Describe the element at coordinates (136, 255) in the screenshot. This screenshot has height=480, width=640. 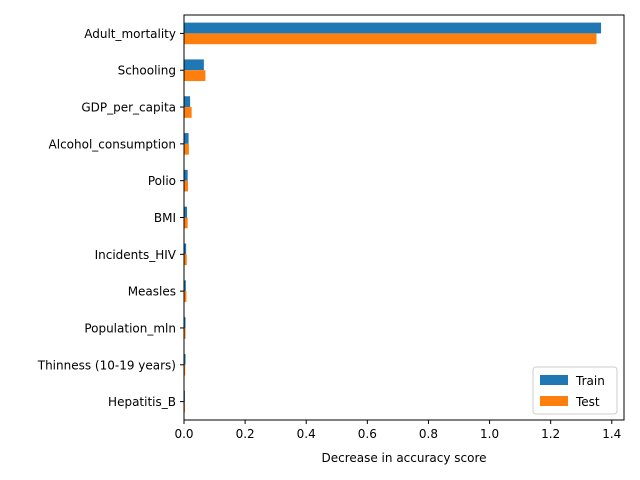
I see `y-tick-label: Incidents_HIV` at that location.